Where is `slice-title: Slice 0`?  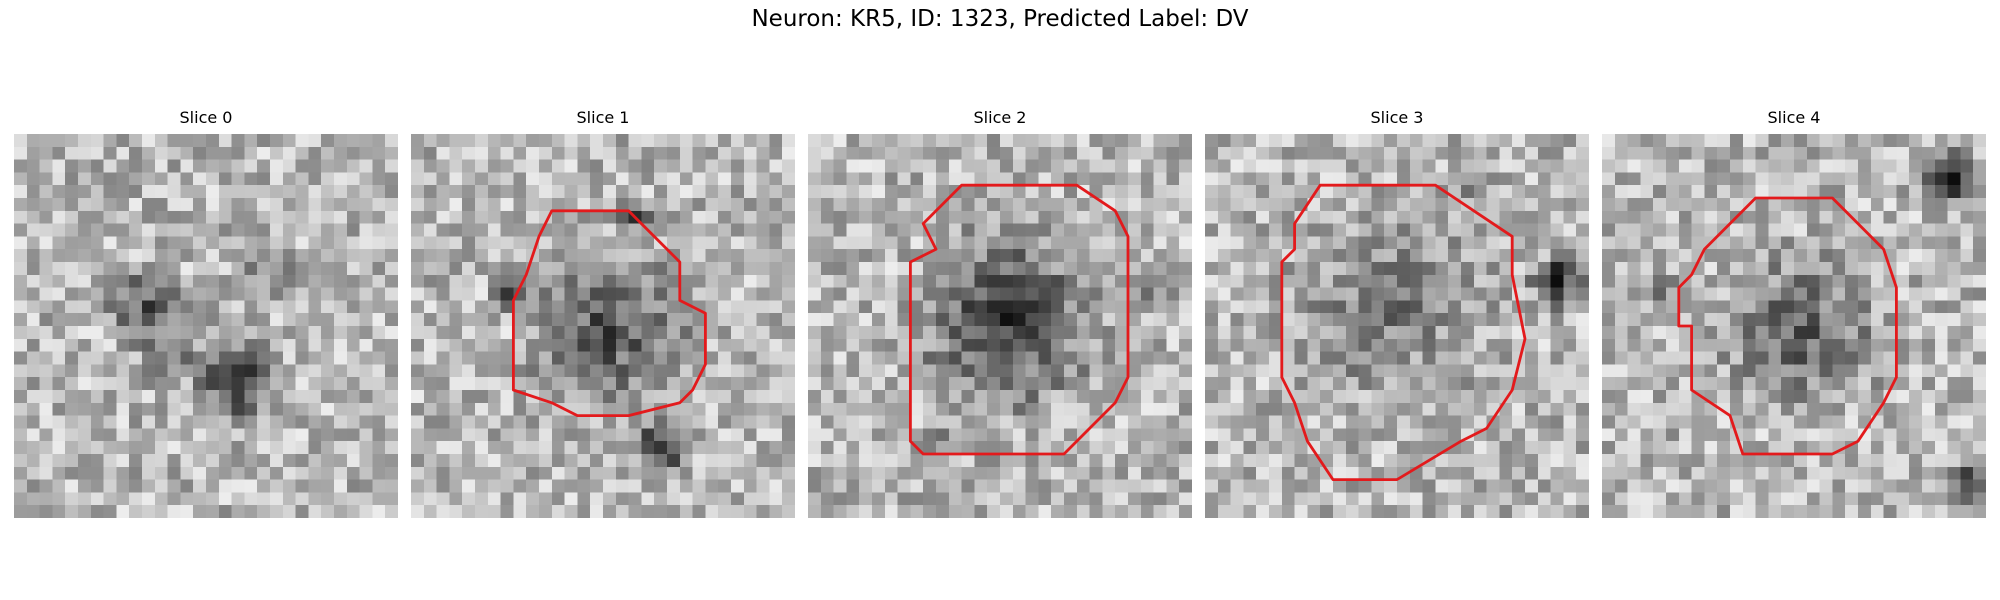
slice-title: Slice 0 is located at coordinates (206, 117).